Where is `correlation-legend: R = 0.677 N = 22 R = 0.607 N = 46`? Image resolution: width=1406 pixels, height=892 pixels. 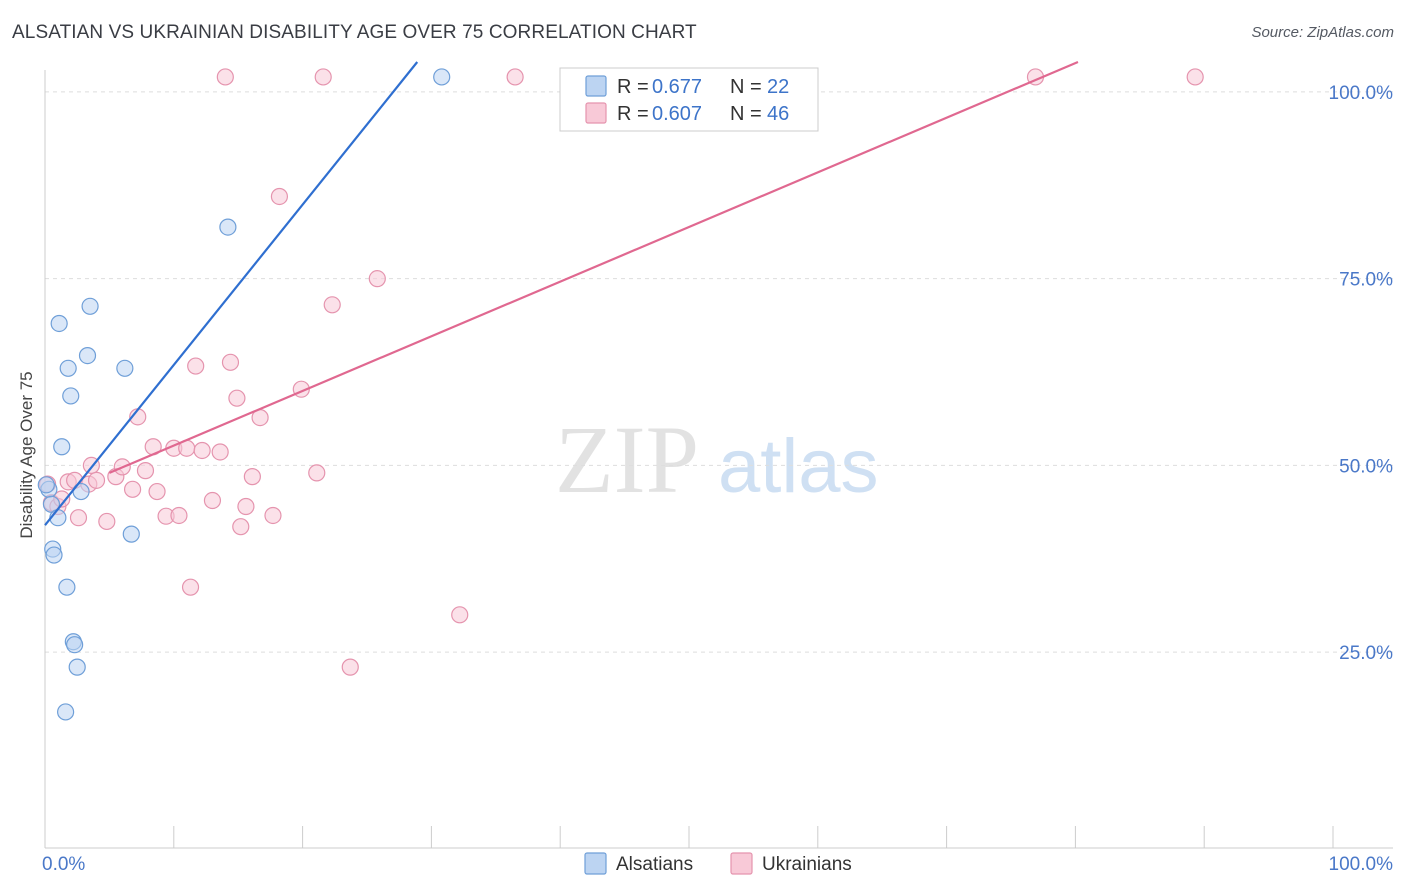
correlation-legend: R = 0.677 N = 22 R = 0.607 N = 46 is located at coordinates (689, 99).